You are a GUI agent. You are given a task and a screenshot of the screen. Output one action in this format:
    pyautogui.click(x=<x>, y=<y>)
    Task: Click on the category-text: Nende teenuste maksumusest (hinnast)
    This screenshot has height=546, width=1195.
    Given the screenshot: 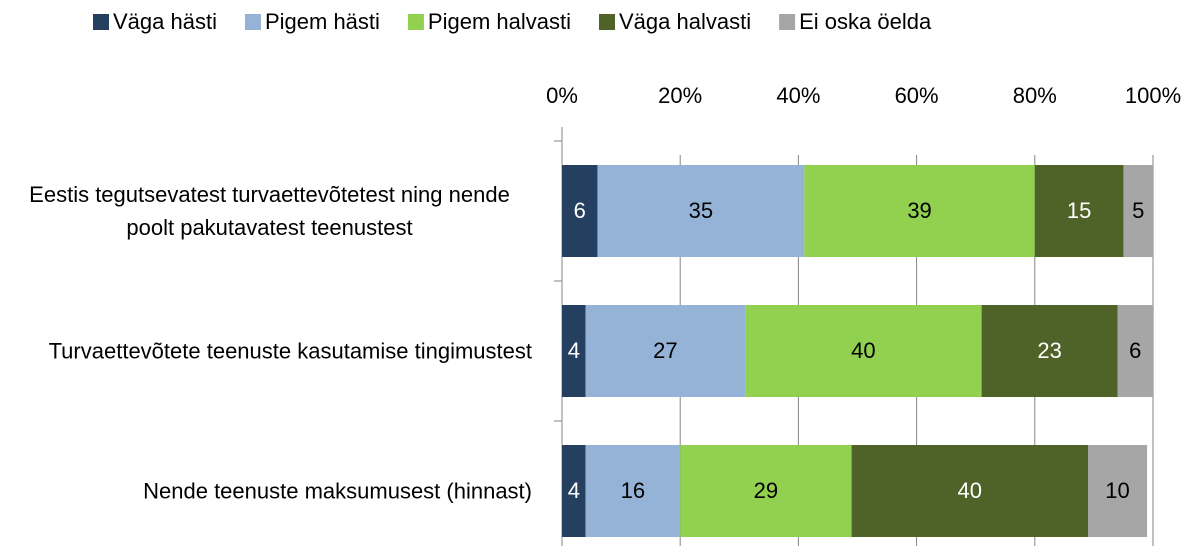 What is the action you would take?
    pyautogui.click(x=337, y=491)
    